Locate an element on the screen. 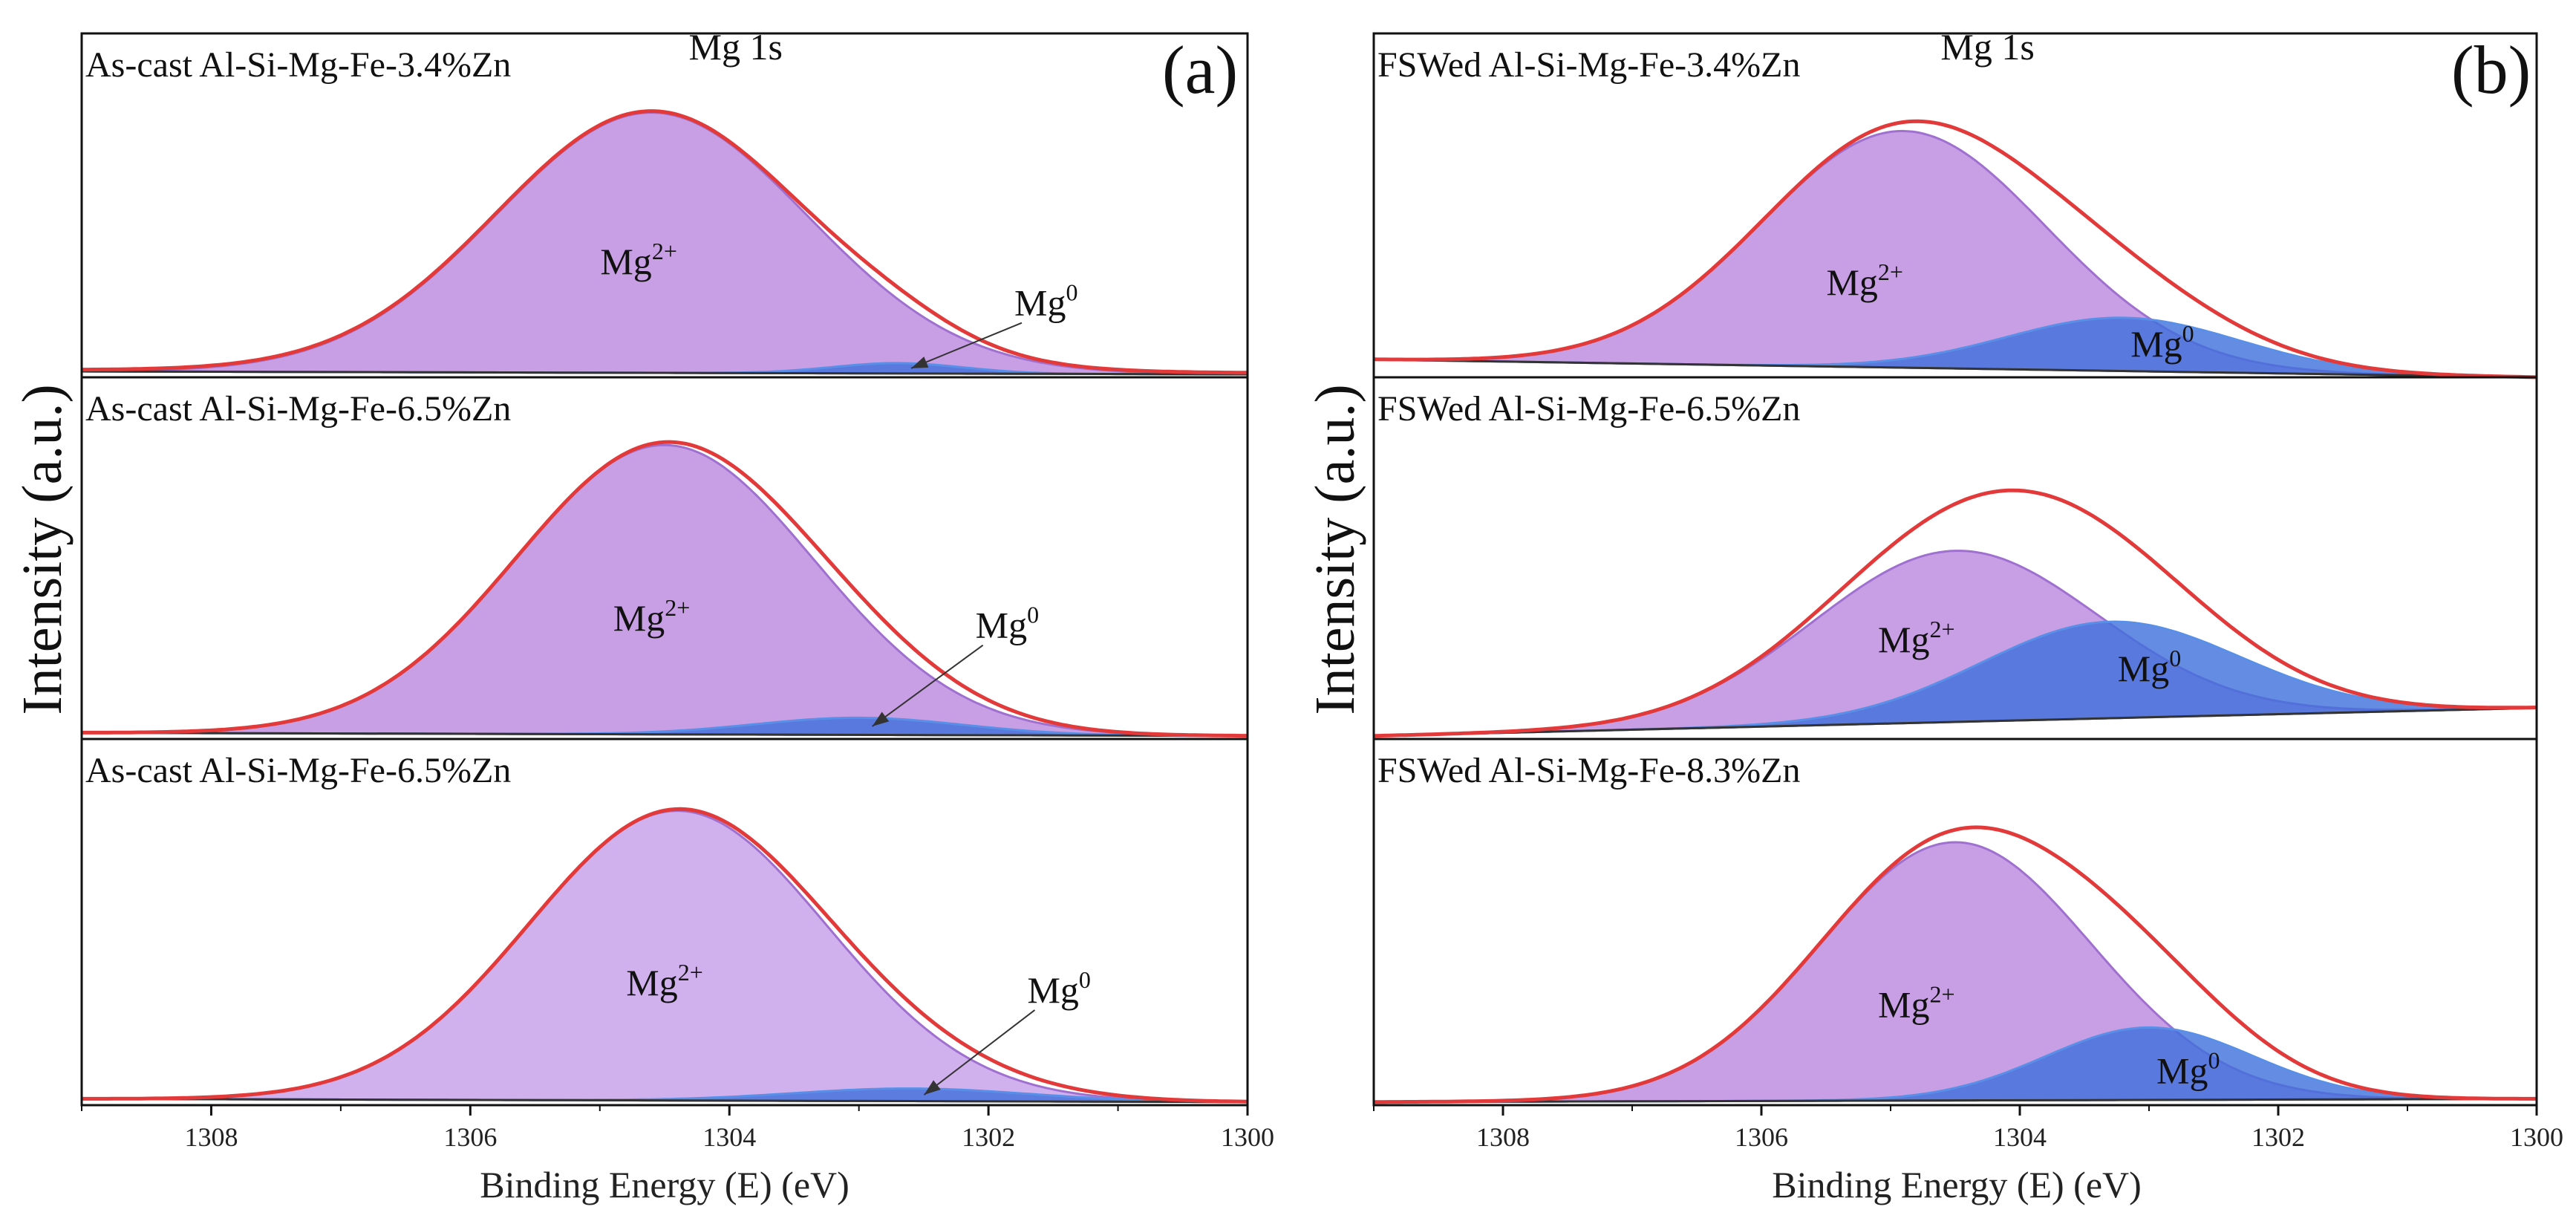 The image size is (2576, 1224). y-axis-label-b: Intensity (a.u.) is located at coordinates (1335, 549).